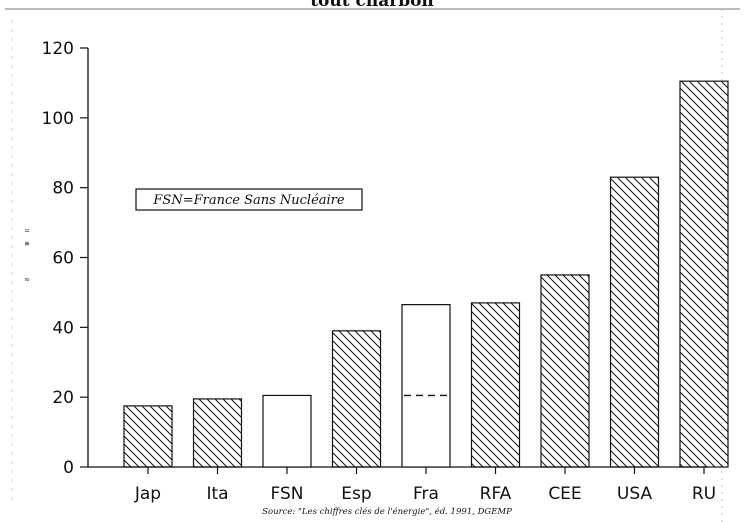 The width and height of the screenshot is (744, 522). What do you see at coordinates (496, 494) in the screenshot?
I see `x-tick-label-rfa: RFA` at bounding box center [496, 494].